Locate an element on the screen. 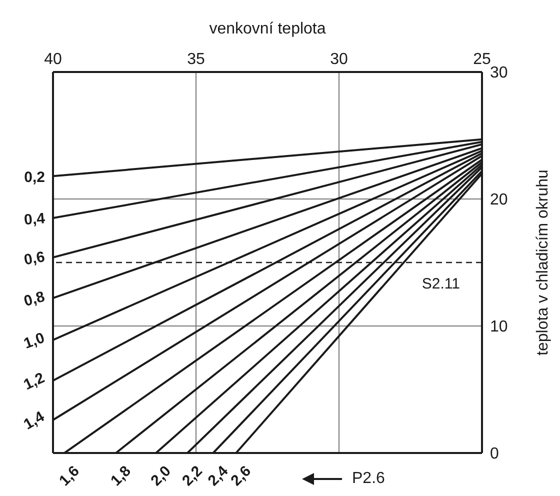 This screenshot has width=560, height=496. text: 1,4 is located at coordinates (34, 421).